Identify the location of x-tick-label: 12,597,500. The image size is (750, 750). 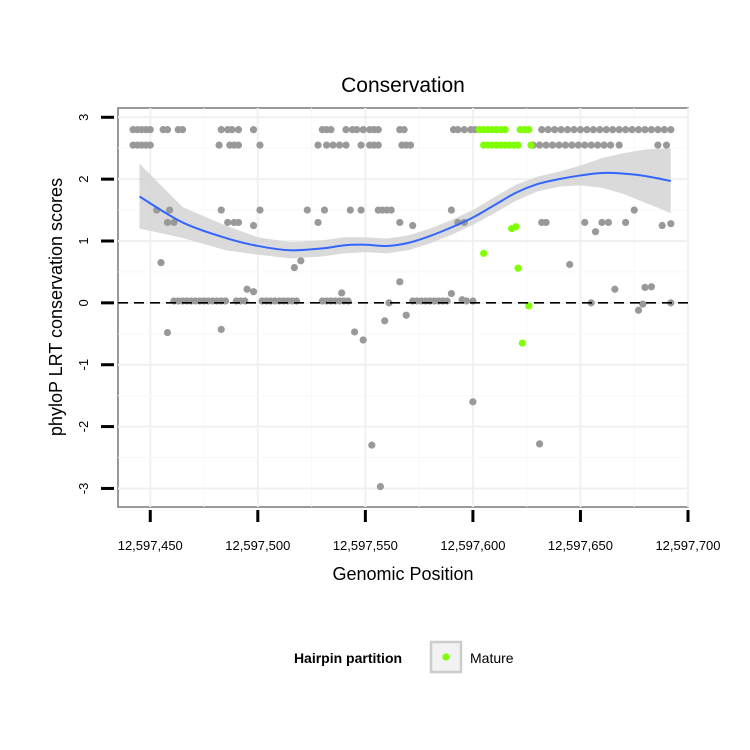
(257, 545).